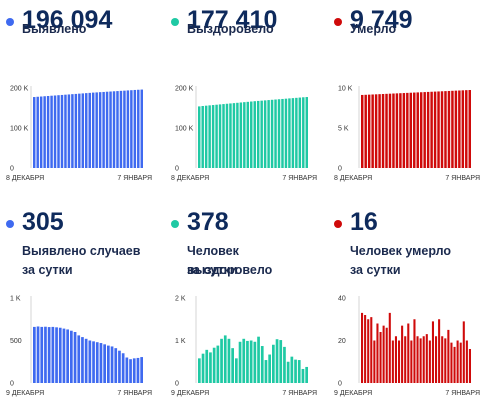  What do you see at coordinates (299, 178) in the screenshot?
I see `x-tick-label-end: 7 ЯНВАРЯ` at bounding box center [299, 178].